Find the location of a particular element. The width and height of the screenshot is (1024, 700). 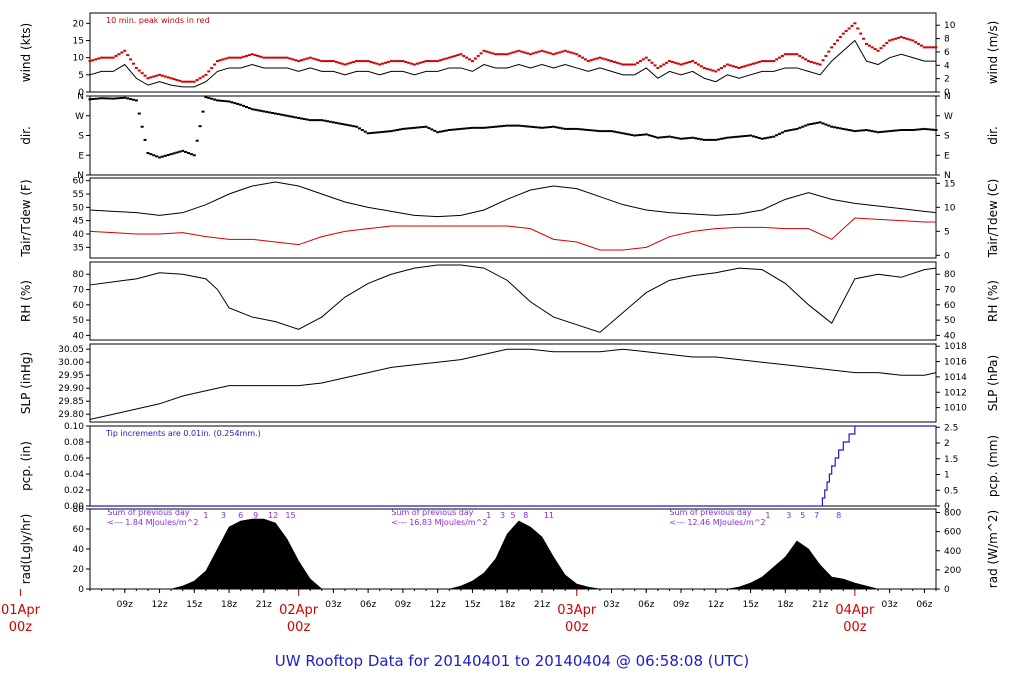

panel-annotation: 10 min. peak winds in red is located at coordinates (158, 20).